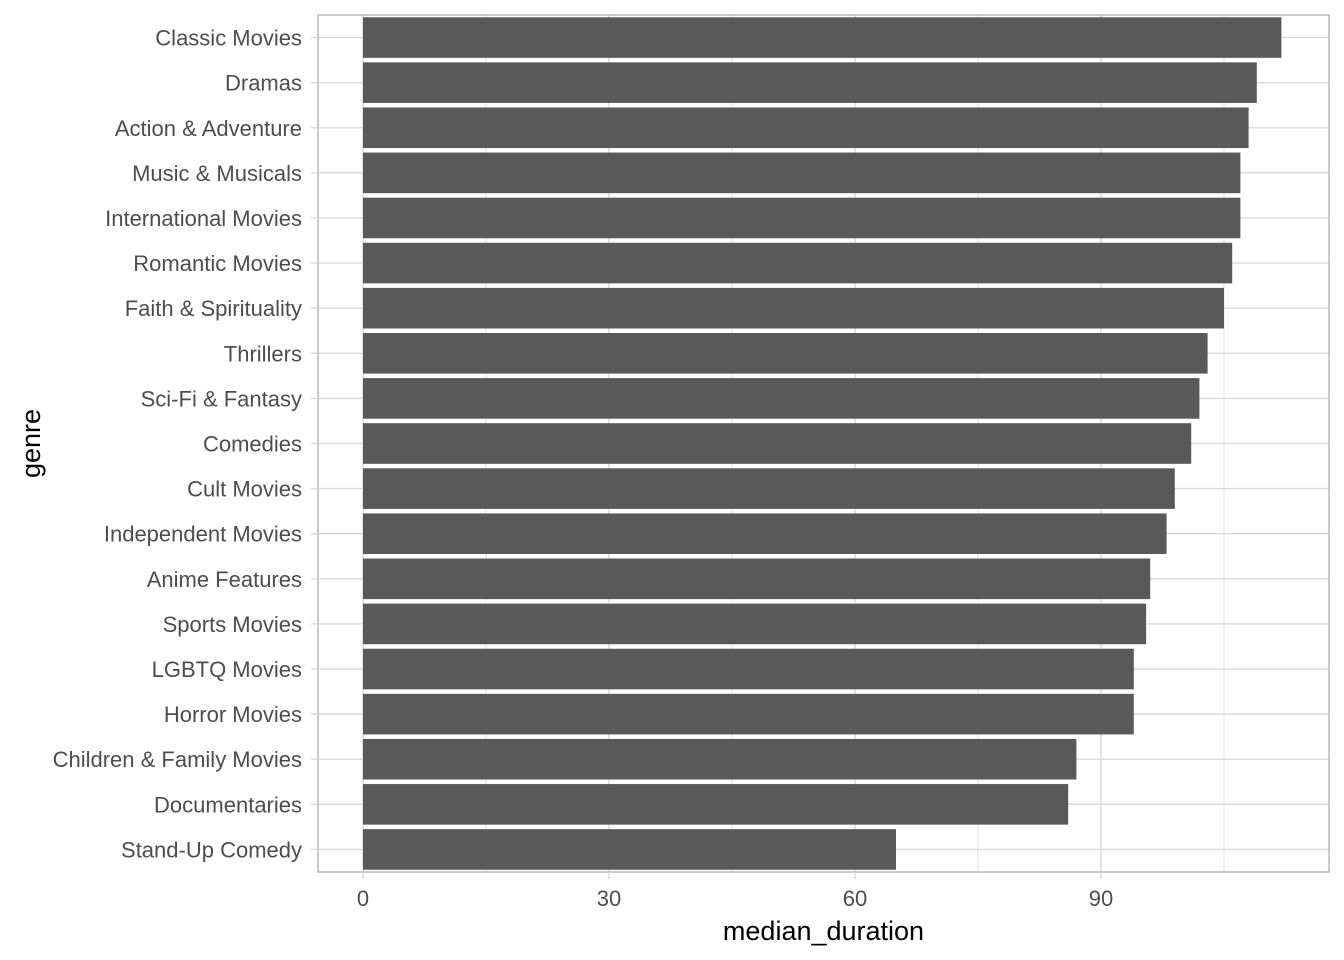 This screenshot has height=960, width=1344. Describe the element at coordinates (855, 898) in the screenshot. I see `x-tick-label: 60` at that location.